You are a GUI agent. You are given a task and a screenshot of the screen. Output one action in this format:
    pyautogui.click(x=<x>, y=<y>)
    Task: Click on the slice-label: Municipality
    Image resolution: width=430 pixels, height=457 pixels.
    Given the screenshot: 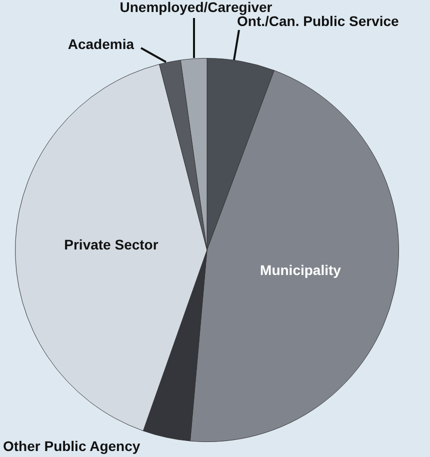 What is the action you would take?
    pyautogui.click(x=301, y=270)
    